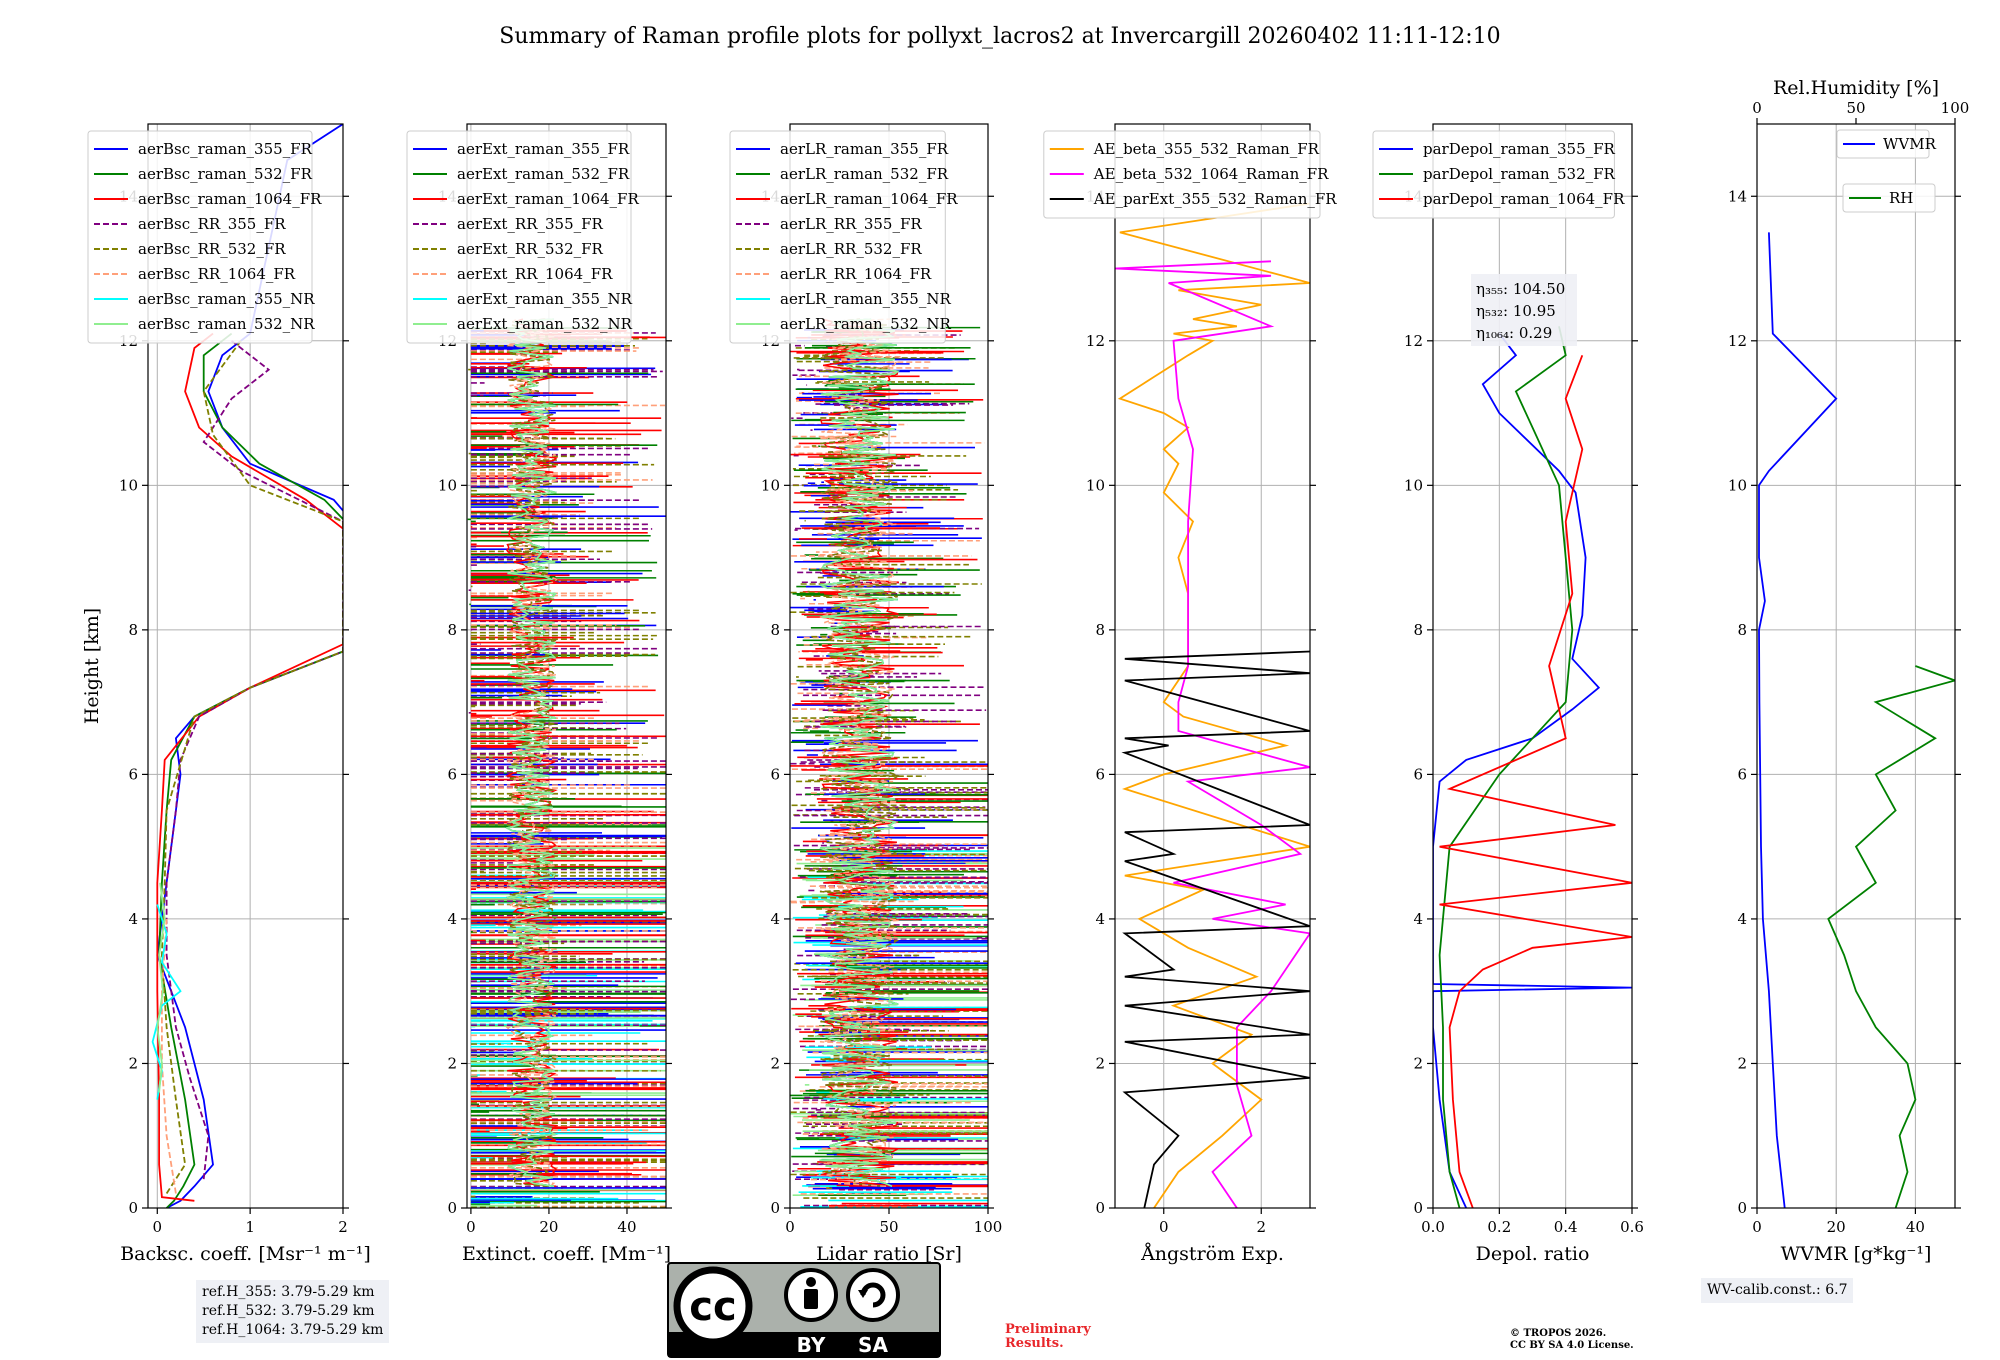  Describe the element at coordinates (856, 274) in the screenshot. I see `legend-label: aerLR_RR_1064_FR` at that location.